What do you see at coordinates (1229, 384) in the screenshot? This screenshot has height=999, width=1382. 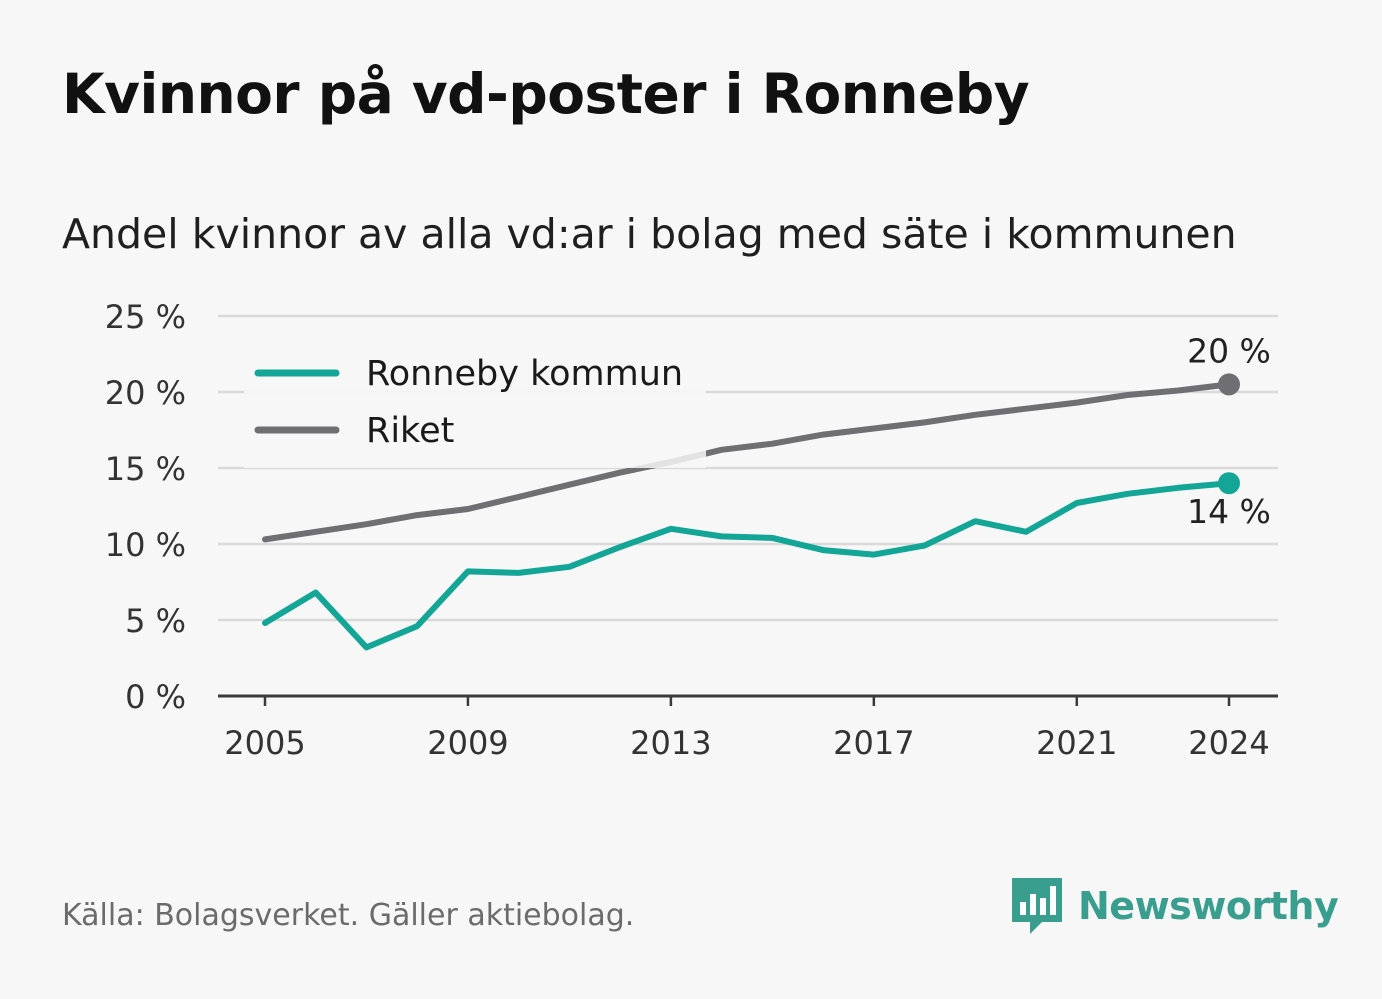 I see `end-point-riket` at bounding box center [1229, 384].